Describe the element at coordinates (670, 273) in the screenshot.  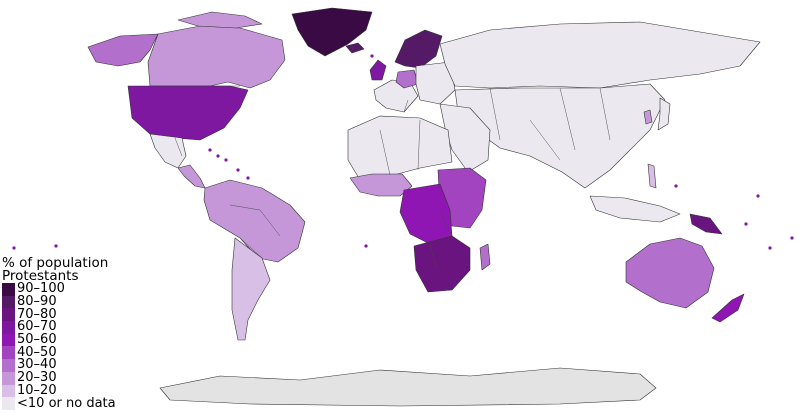
I see `region-australia` at that location.